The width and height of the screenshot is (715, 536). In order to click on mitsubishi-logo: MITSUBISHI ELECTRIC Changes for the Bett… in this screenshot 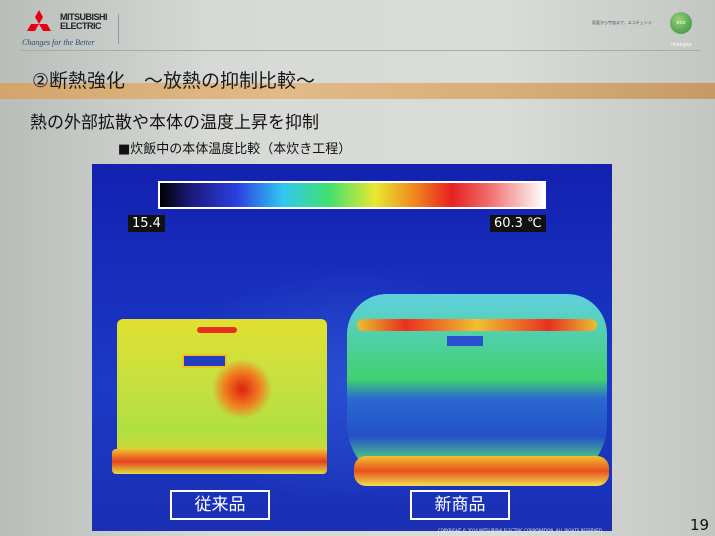, I will do `click(72, 28)`.